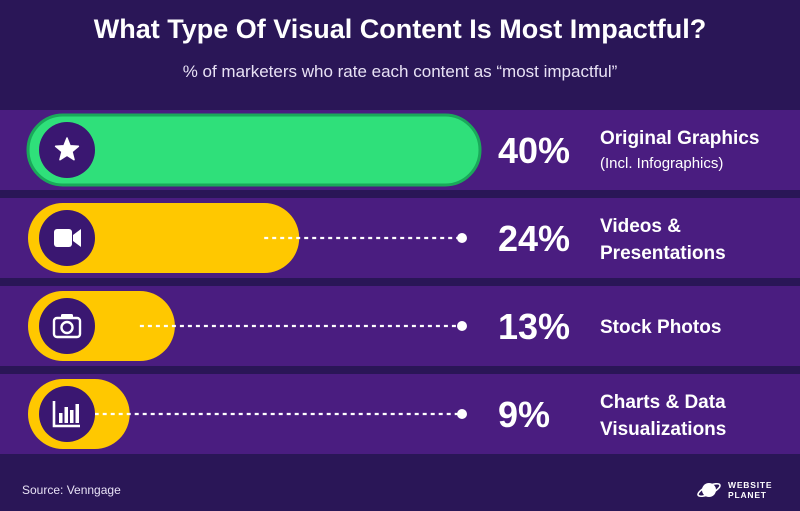  I want to click on category-label: Presentations, so click(663, 253).